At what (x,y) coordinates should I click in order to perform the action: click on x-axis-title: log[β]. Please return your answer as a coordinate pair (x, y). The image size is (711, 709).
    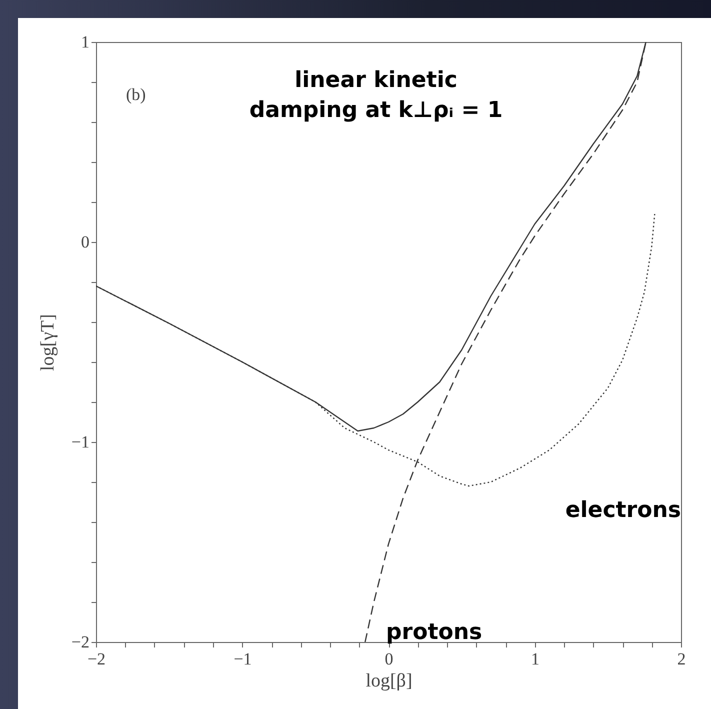
    Looking at the image, I should click on (389, 681).